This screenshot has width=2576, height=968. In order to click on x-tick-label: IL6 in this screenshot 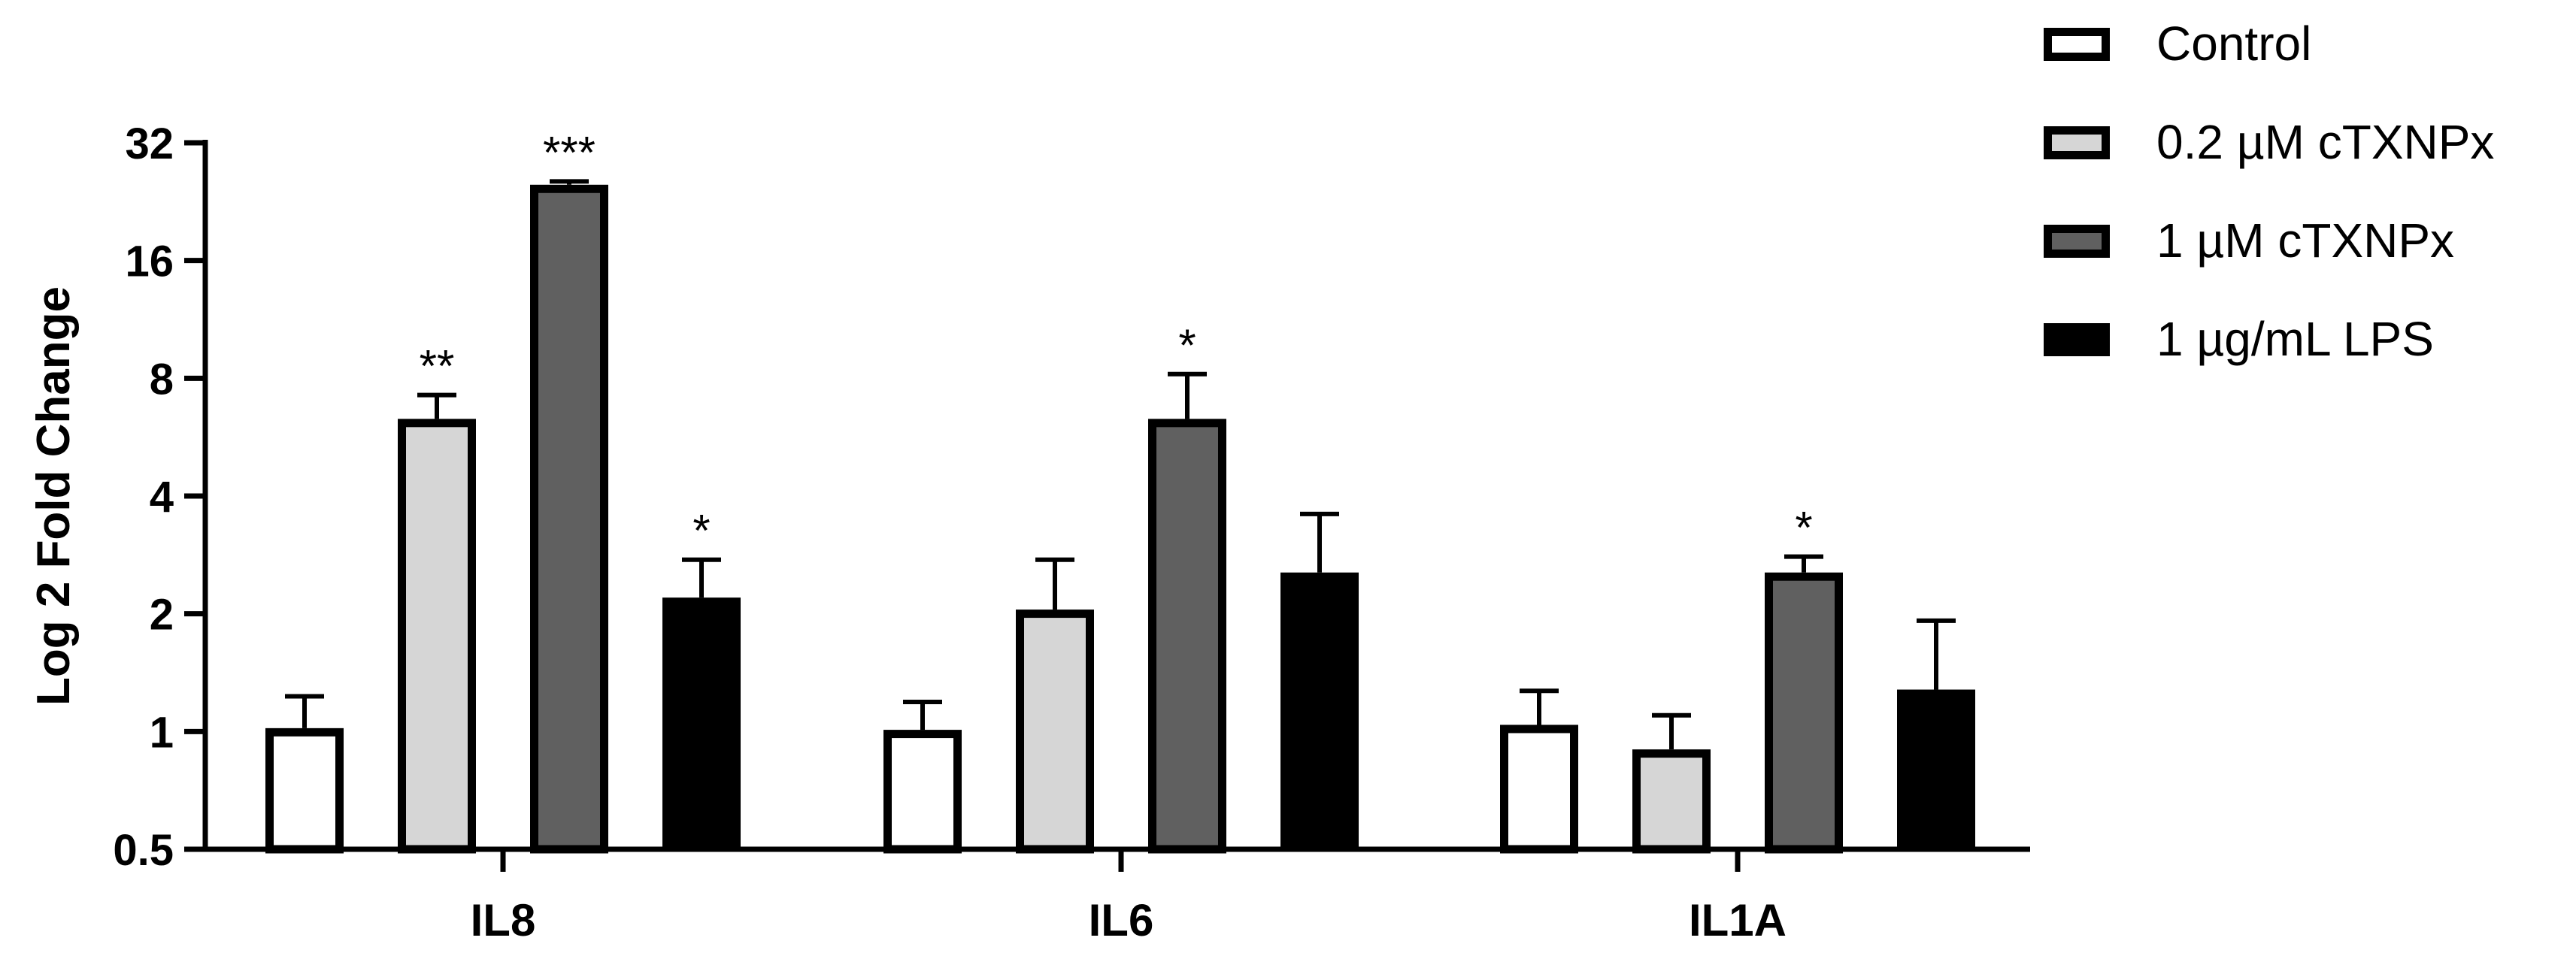, I will do `click(1121, 920)`.